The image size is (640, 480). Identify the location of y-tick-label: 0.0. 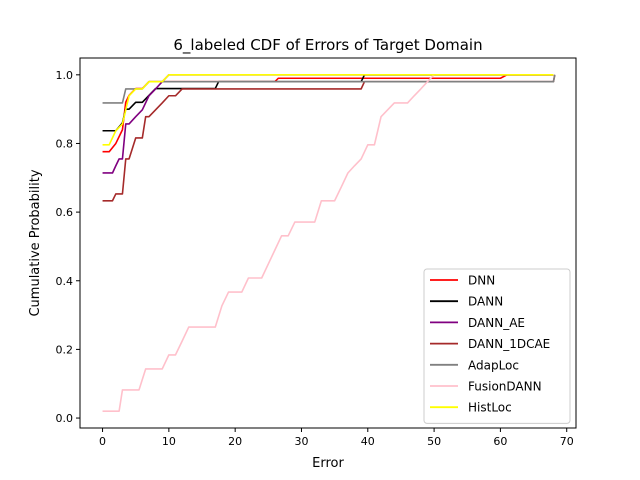
(65, 418).